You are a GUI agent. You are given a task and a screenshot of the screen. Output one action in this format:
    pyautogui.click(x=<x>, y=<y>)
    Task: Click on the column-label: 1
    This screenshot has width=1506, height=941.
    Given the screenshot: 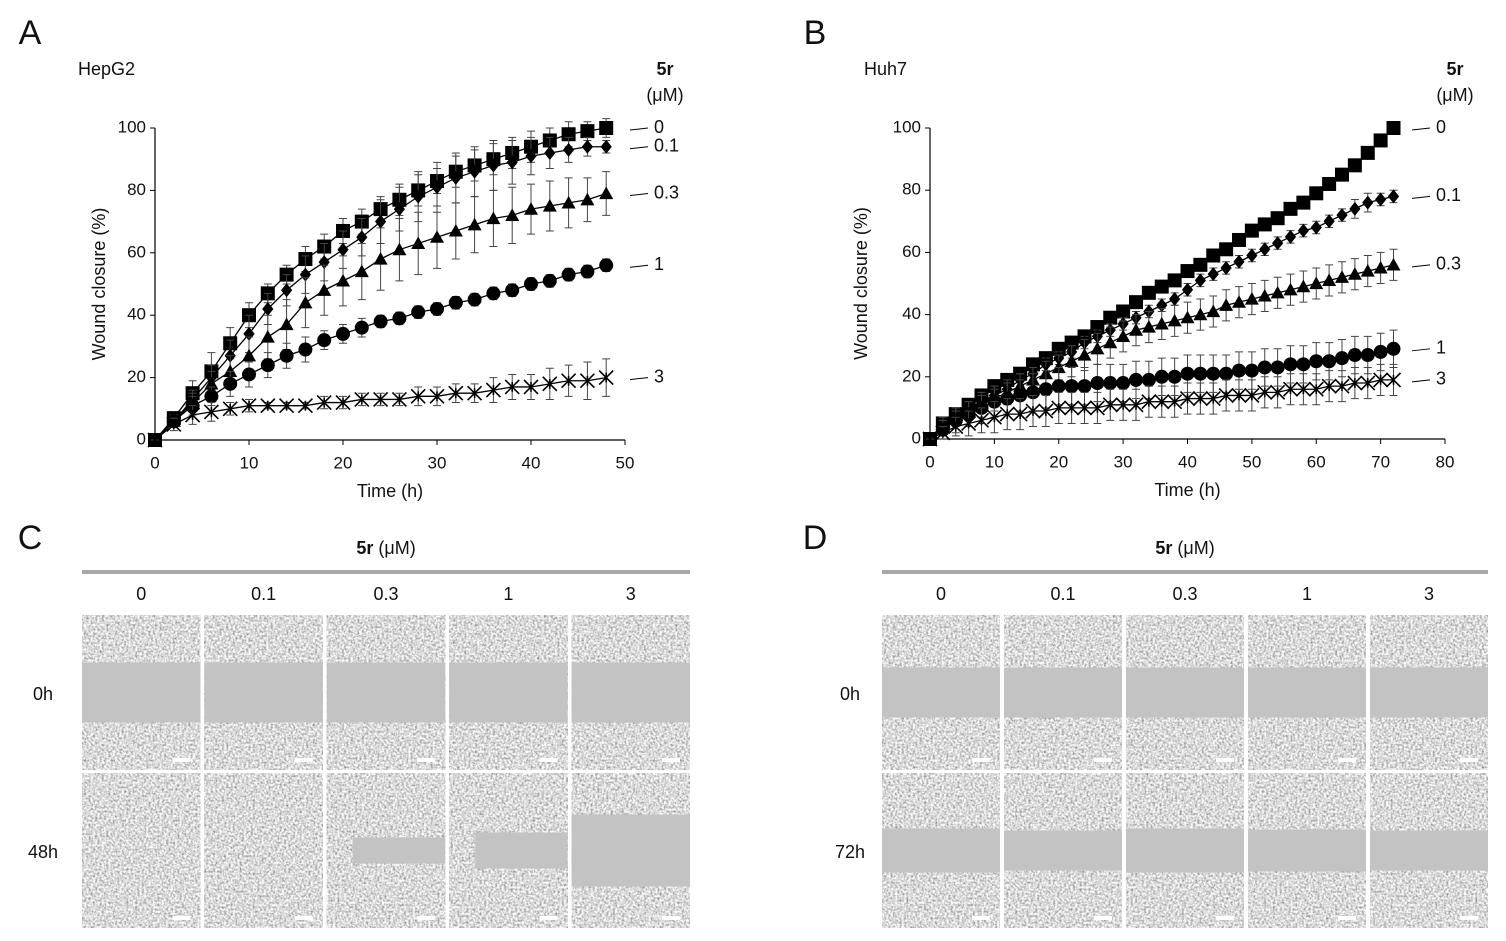 What is the action you would take?
    pyautogui.click(x=508, y=594)
    